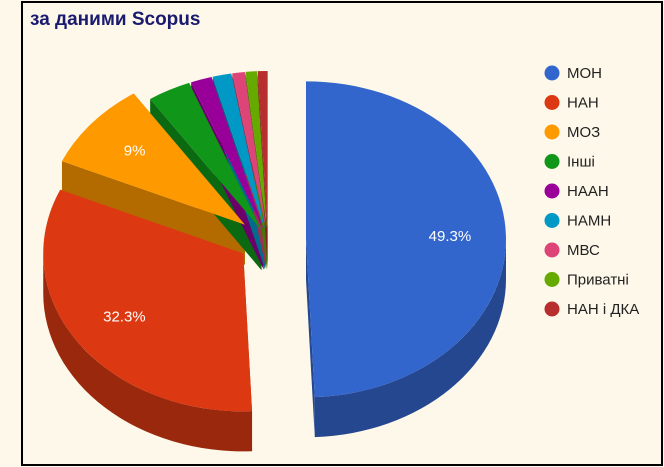  What do you see at coordinates (450, 236) in the screenshot?
I see `data-label: 49.3%` at bounding box center [450, 236].